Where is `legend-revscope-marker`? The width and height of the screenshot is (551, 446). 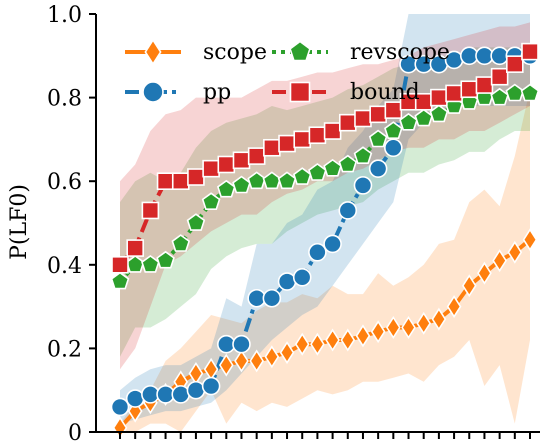 legend-revscope-marker is located at coordinates (300, 51).